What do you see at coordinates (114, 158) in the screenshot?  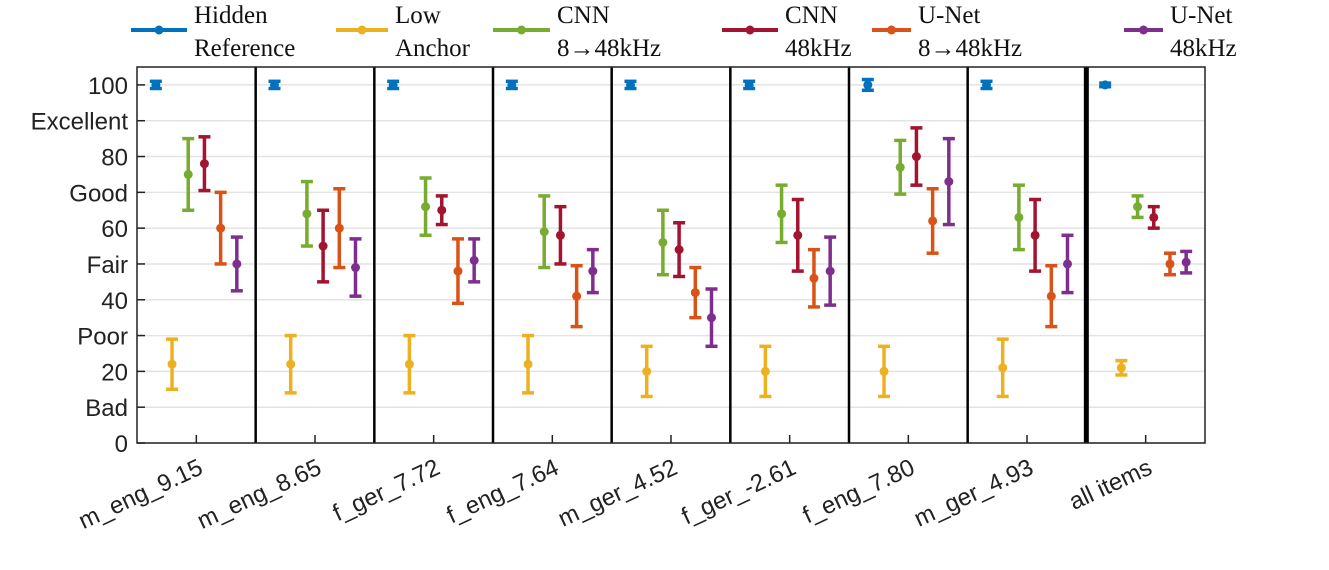 I see `y-tick-label: 80` at bounding box center [114, 158].